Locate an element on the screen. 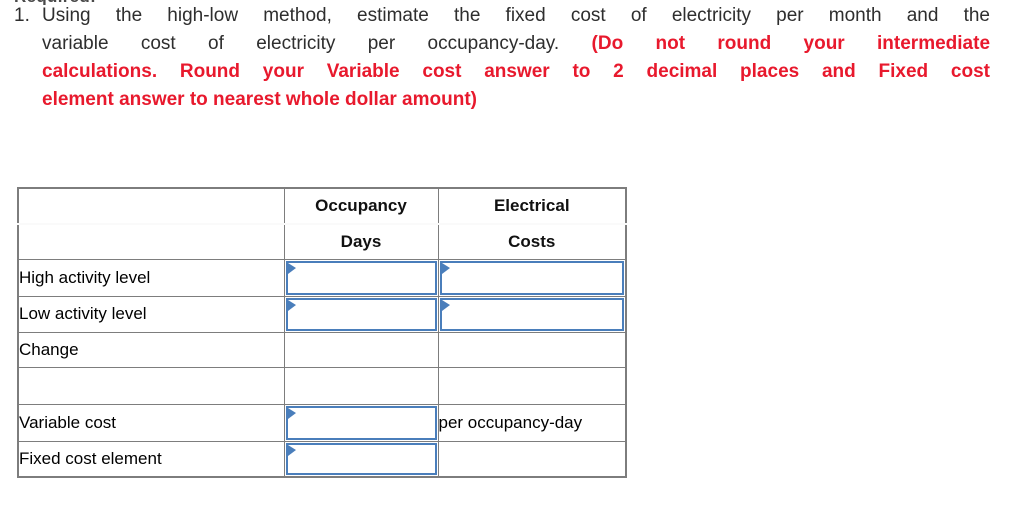  per-occupancy-day-label: per occupancy-day is located at coordinates (532, 422).